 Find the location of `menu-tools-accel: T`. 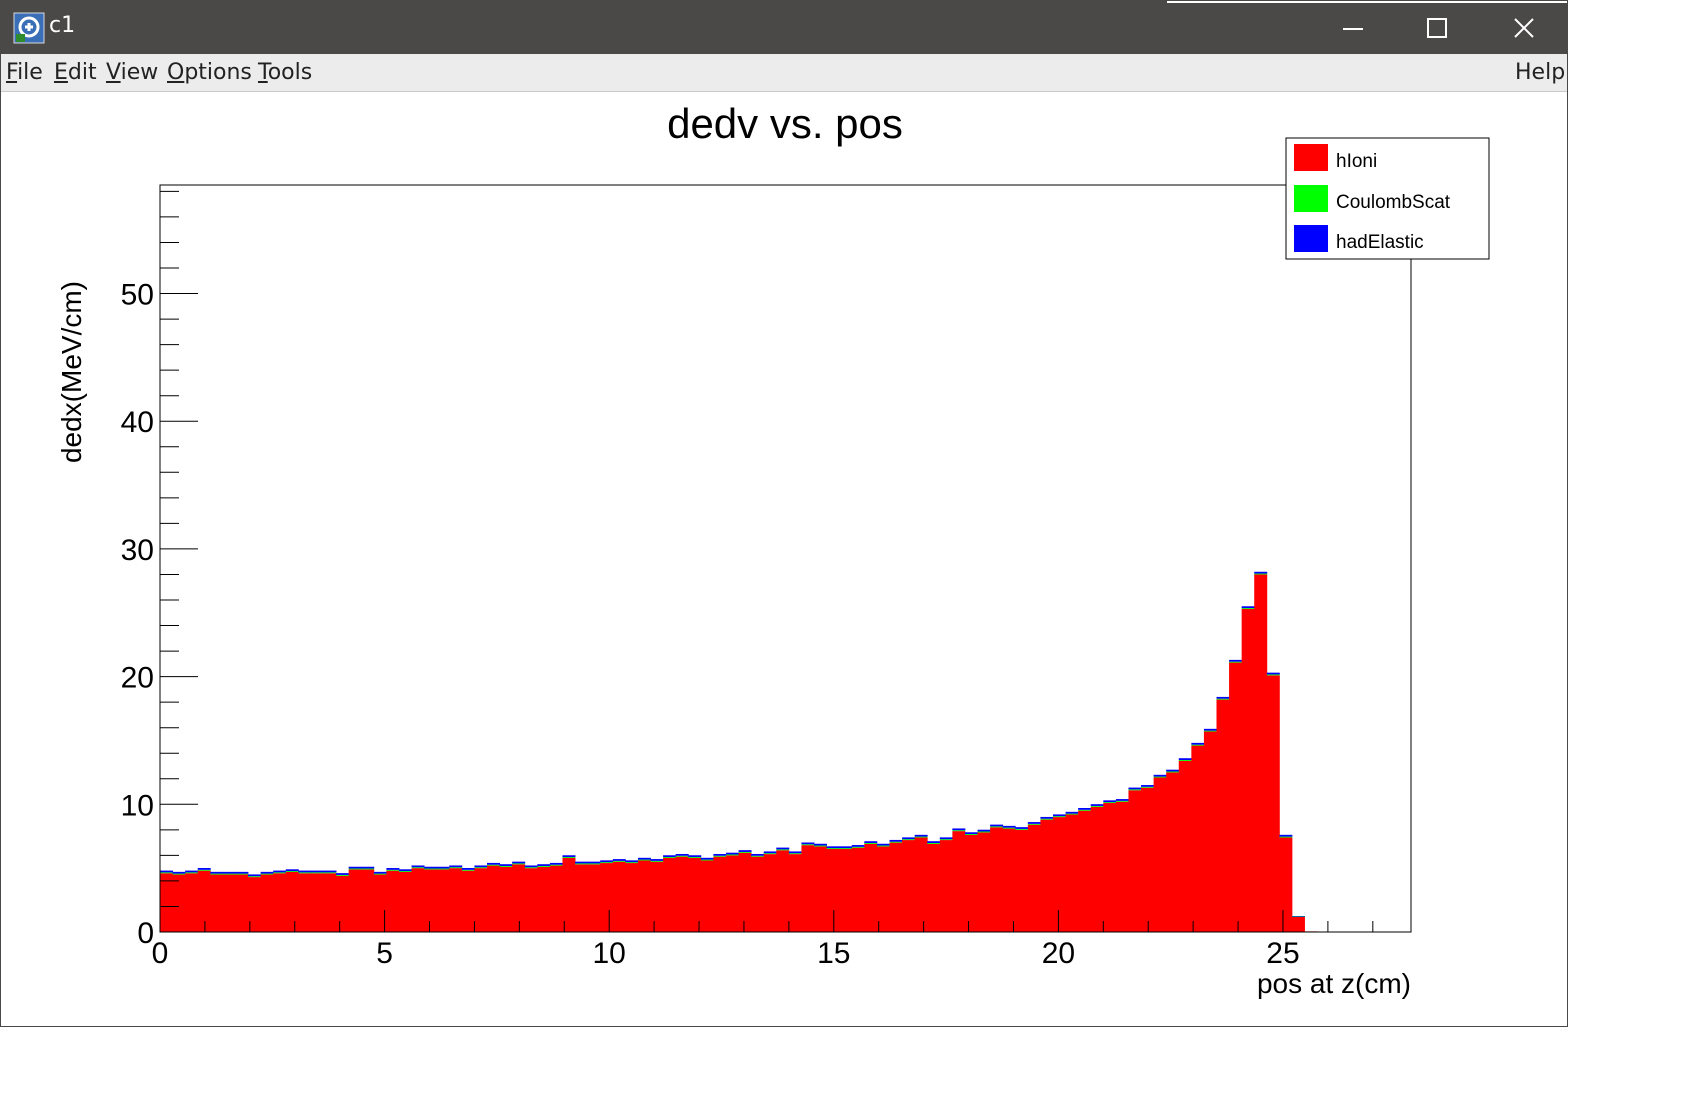

menu-tools-accel: T is located at coordinates (263, 72).